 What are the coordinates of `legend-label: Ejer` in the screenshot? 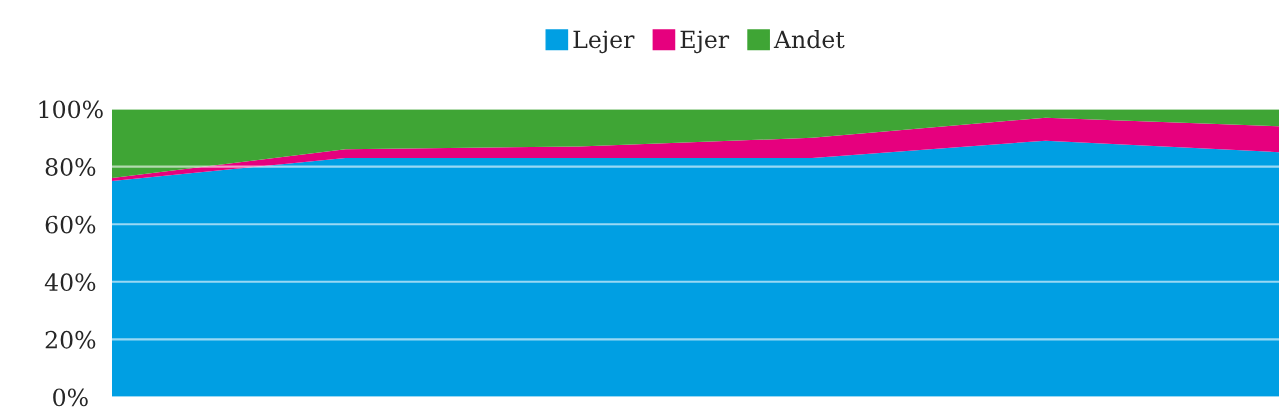 It's located at (705, 42).